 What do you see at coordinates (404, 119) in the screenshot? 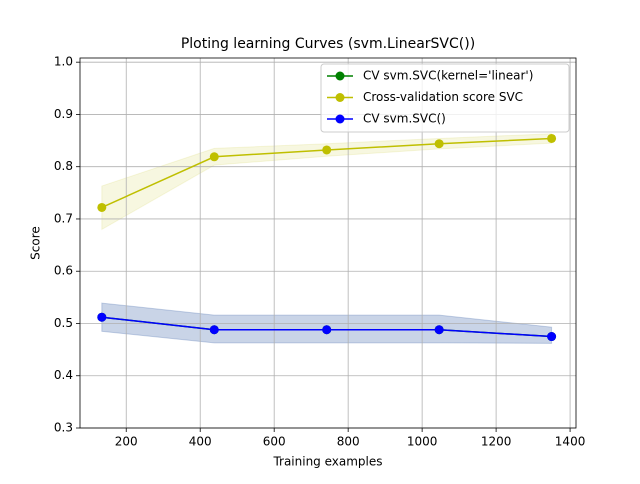
I see `legend-label: CV svm.SVC()` at bounding box center [404, 119].